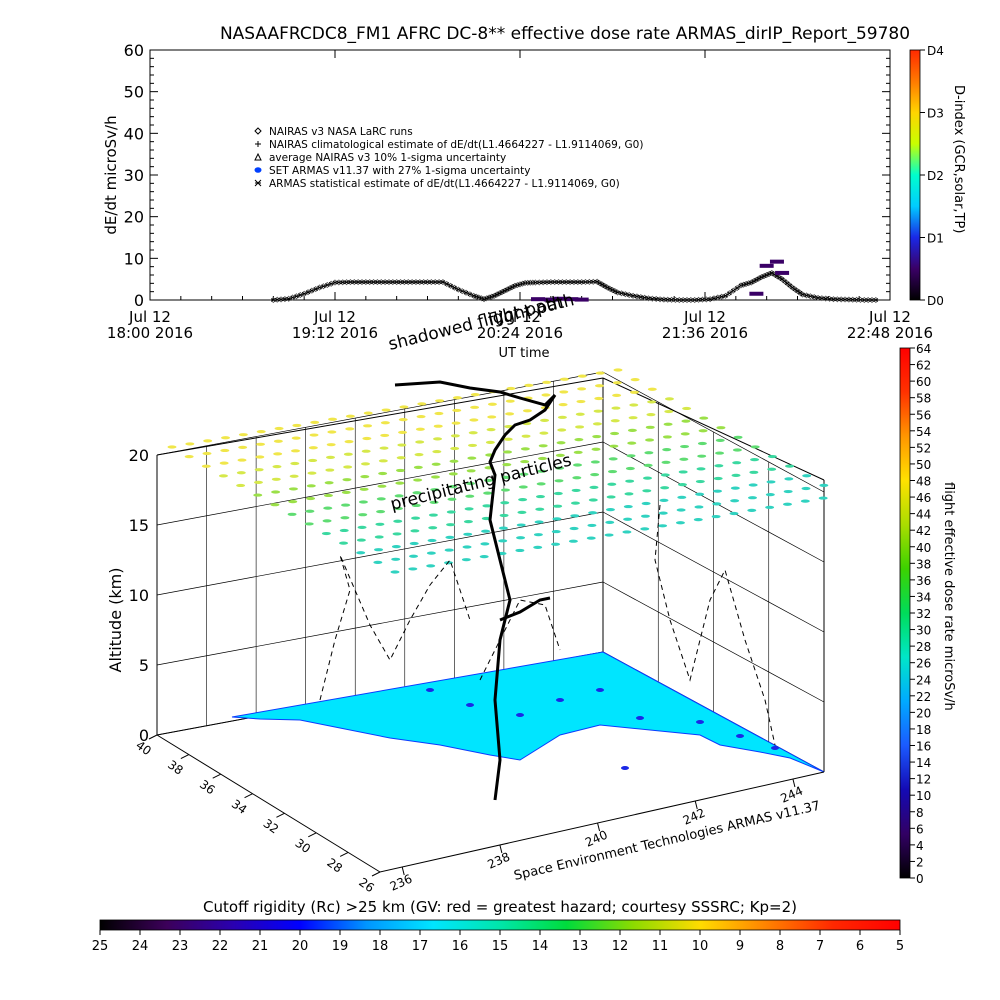  I want to click on ground-map, so click(528, 712).